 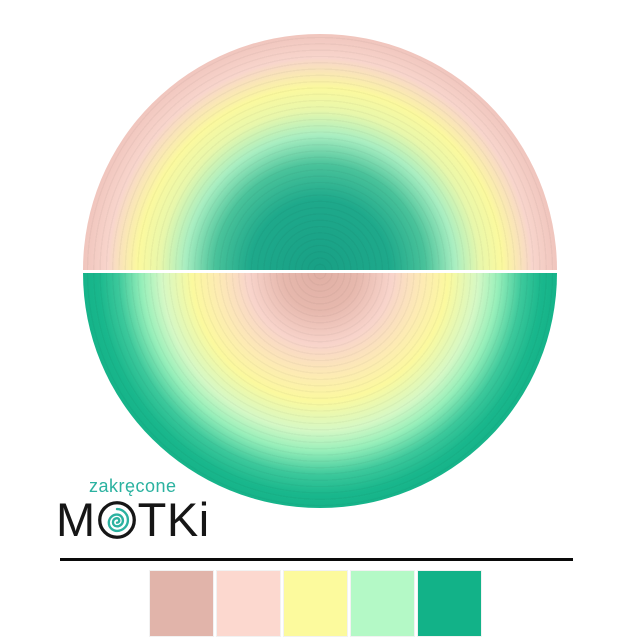 I want to click on rule-line, so click(x=316, y=559).